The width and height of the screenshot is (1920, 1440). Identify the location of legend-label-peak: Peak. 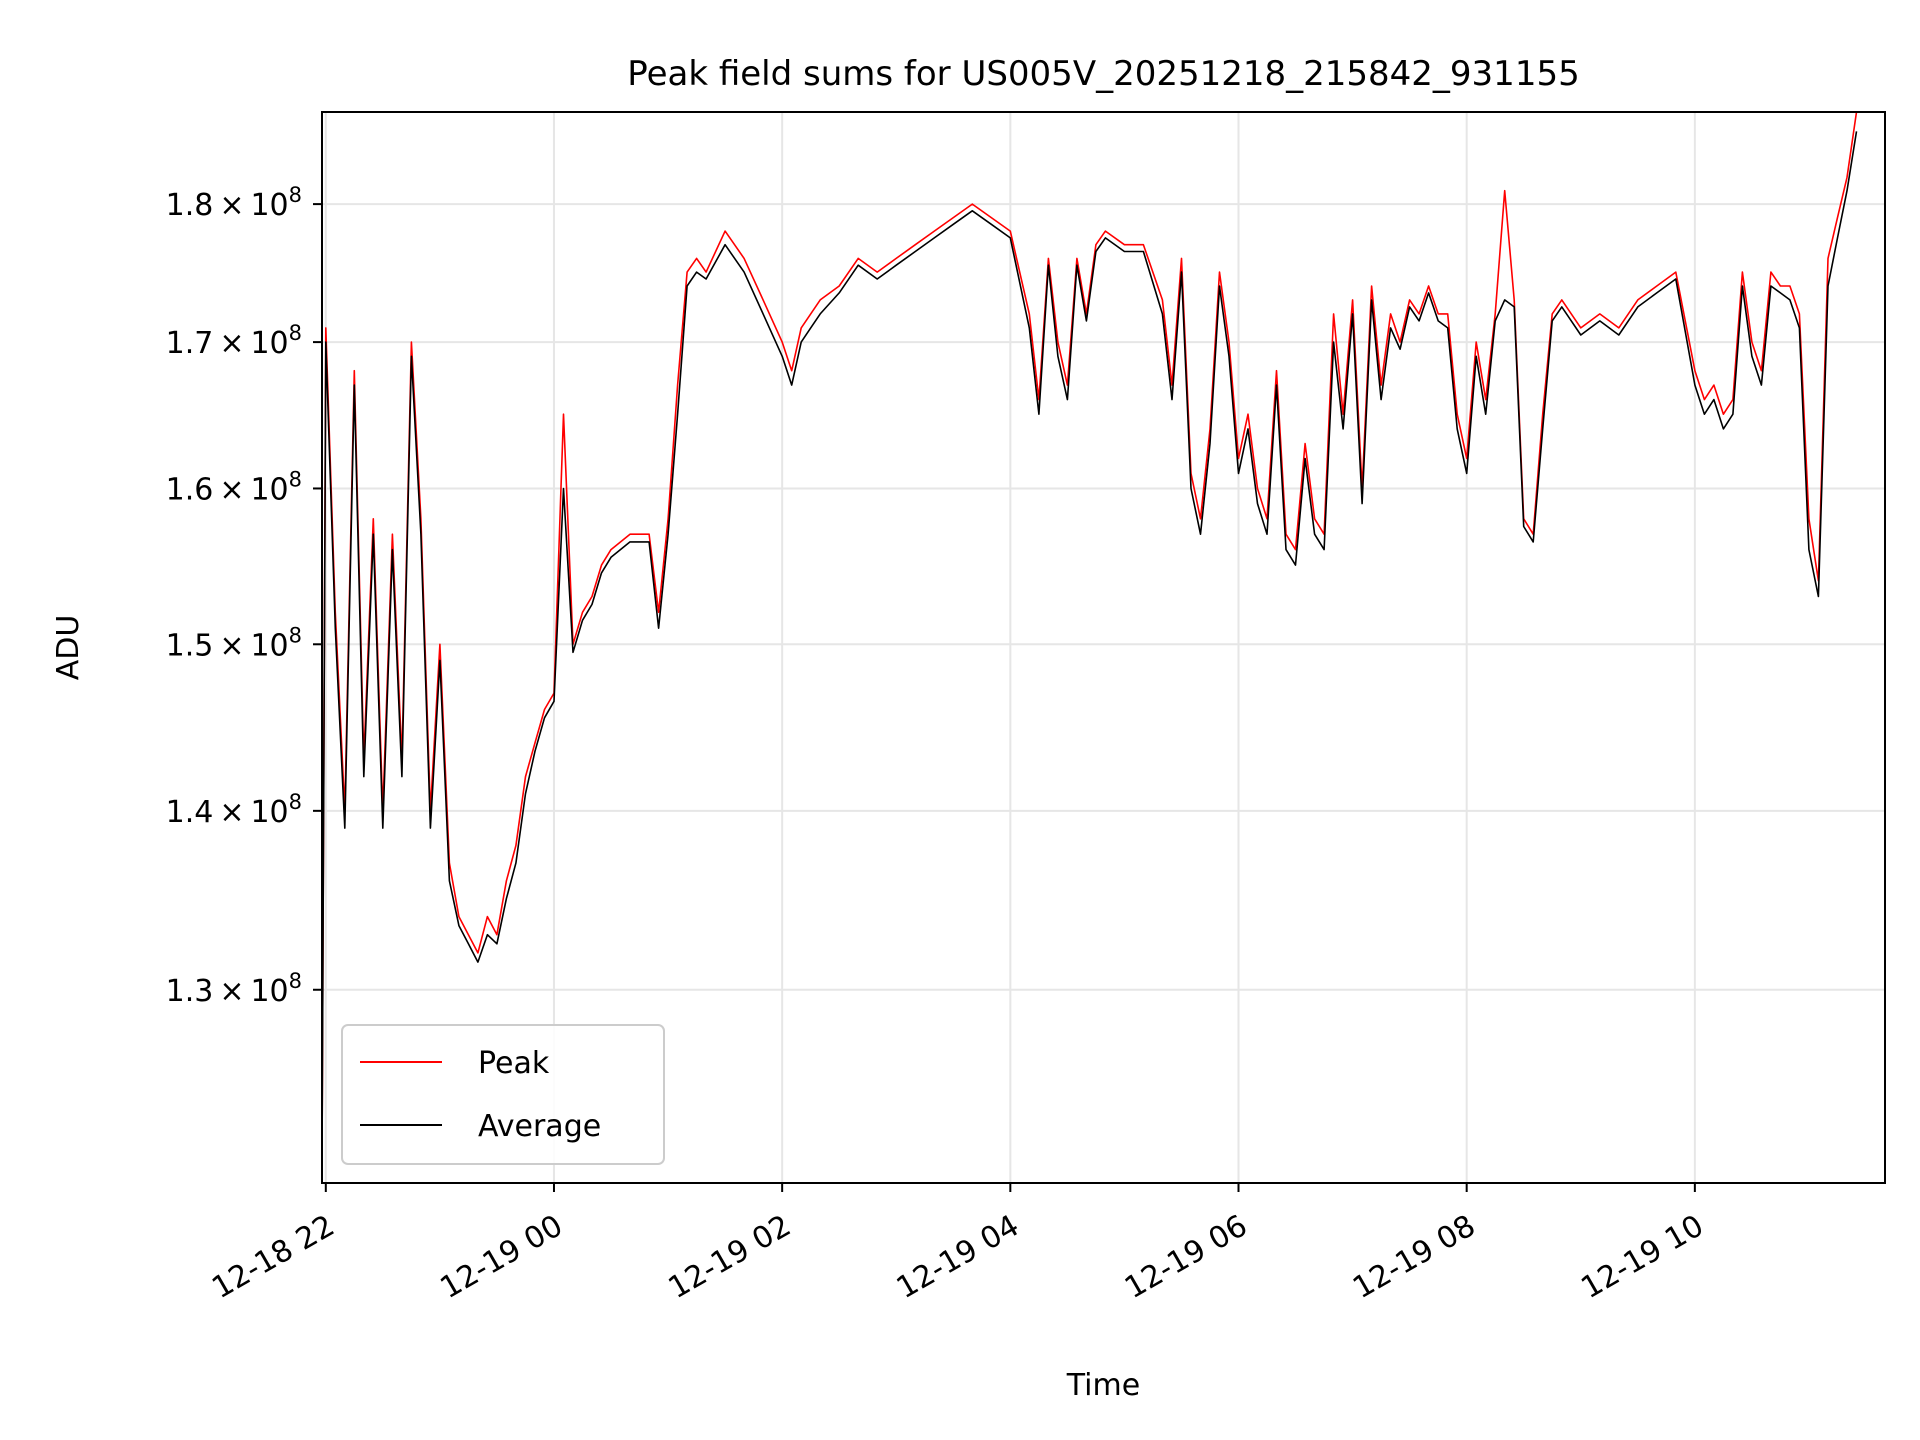
(514, 1063).